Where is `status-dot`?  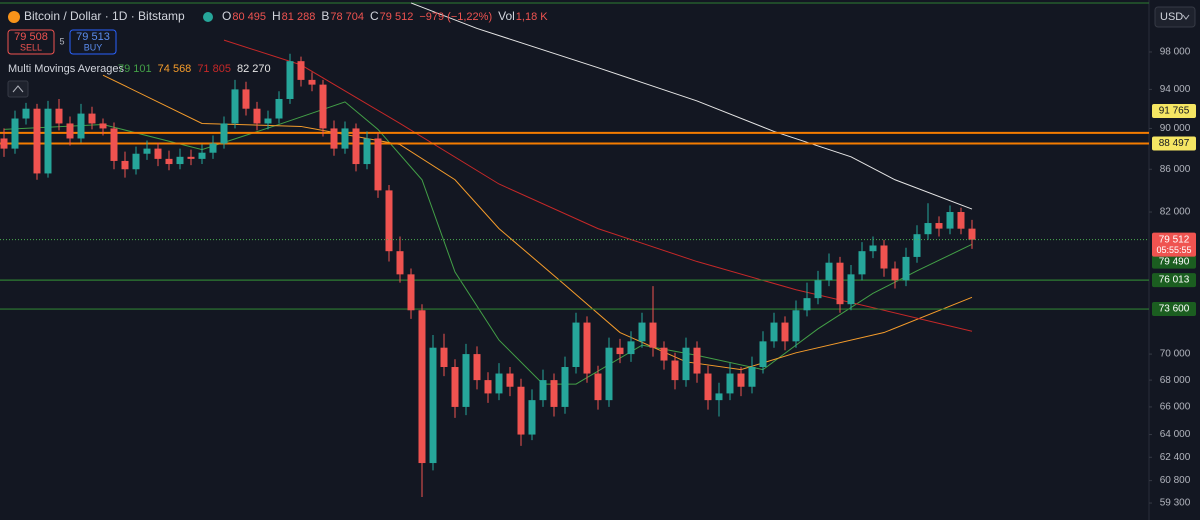 status-dot is located at coordinates (208, 17).